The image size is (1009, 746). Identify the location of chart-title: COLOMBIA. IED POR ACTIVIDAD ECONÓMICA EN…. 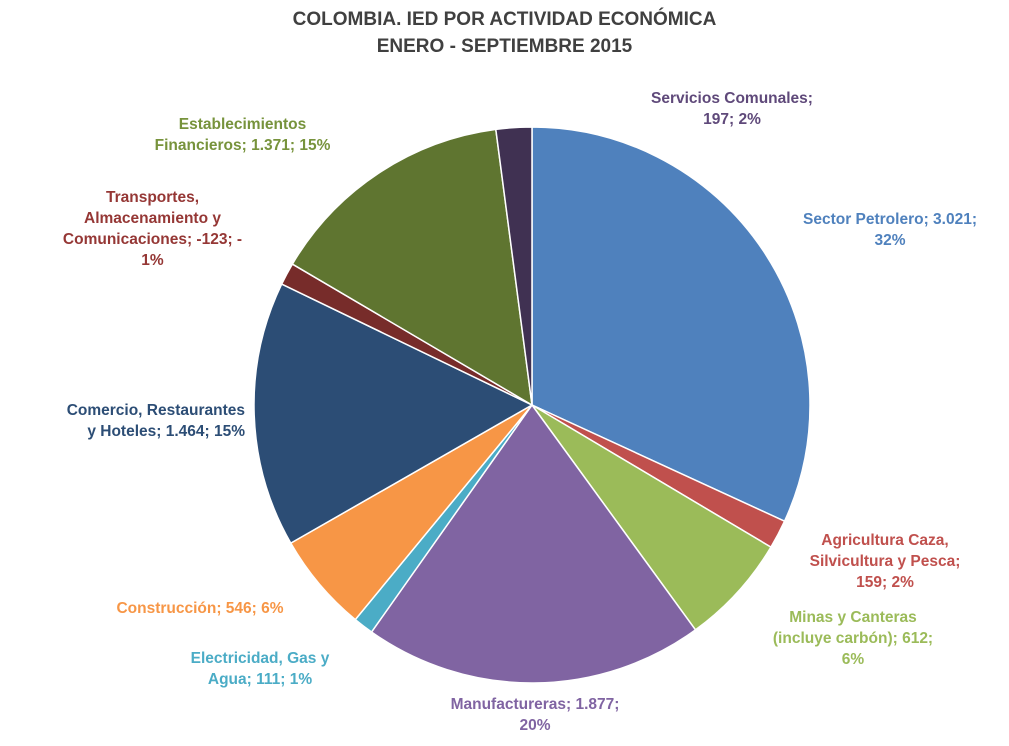
(504, 33).